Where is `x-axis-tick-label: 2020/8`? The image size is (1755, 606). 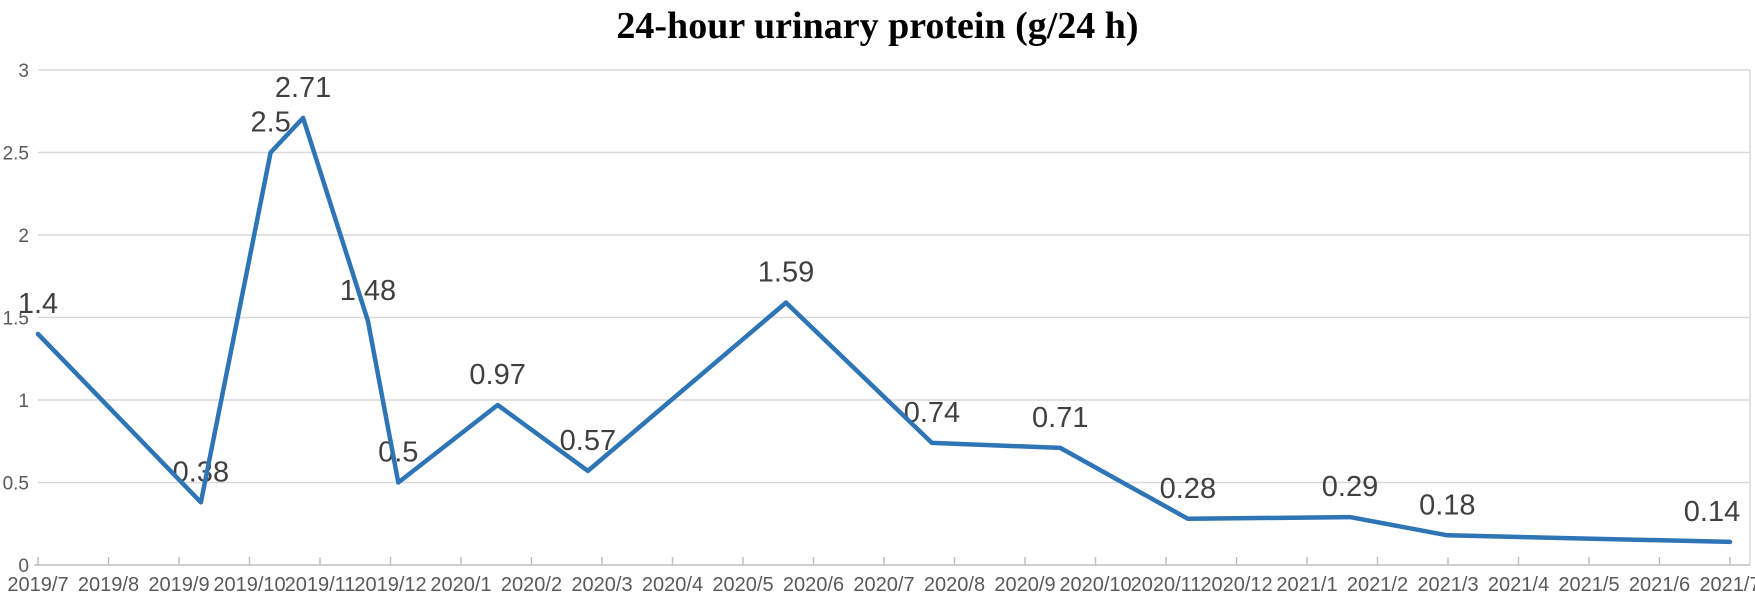
x-axis-tick-label: 2020/8 is located at coordinates (954, 585).